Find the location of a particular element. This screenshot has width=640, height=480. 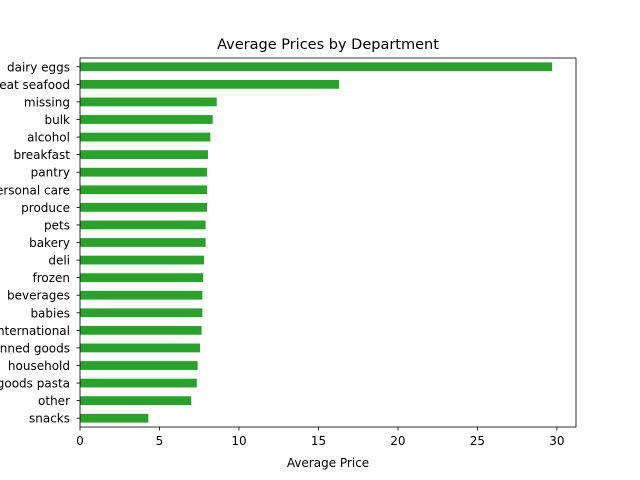

bar-canned-goods is located at coordinates (140, 348).